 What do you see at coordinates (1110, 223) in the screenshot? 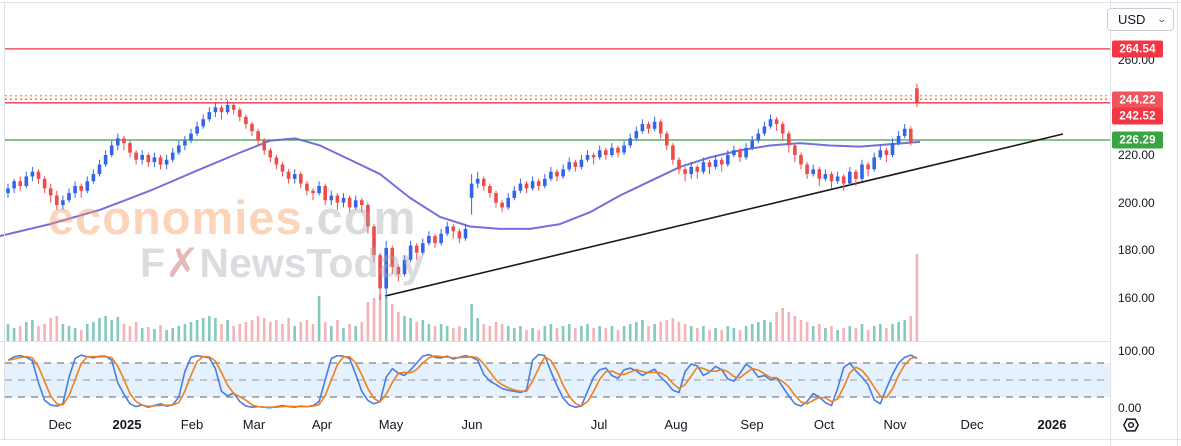
I see `price-scale-divider` at bounding box center [1110, 223].